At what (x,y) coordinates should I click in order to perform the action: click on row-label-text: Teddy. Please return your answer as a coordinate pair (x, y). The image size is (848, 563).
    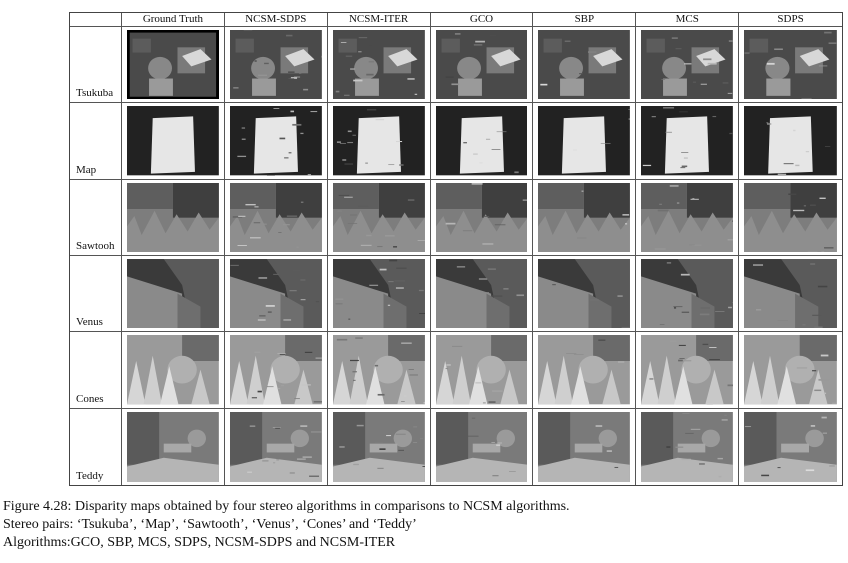
    Looking at the image, I should click on (90, 476).